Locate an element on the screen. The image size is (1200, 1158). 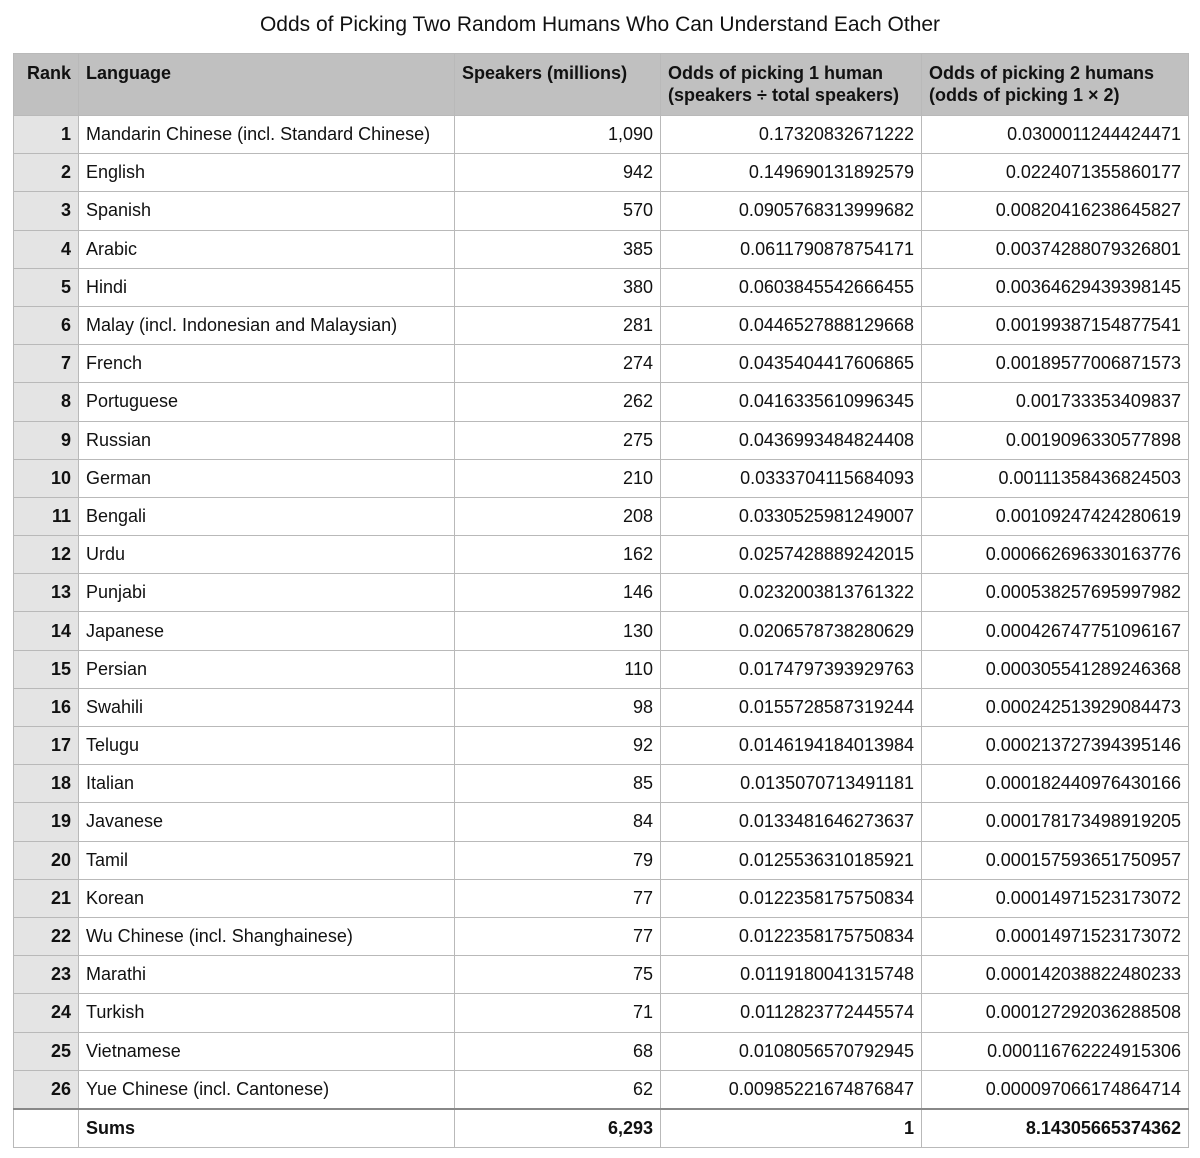
cell-language: Italian is located at coordinates (266, 784).